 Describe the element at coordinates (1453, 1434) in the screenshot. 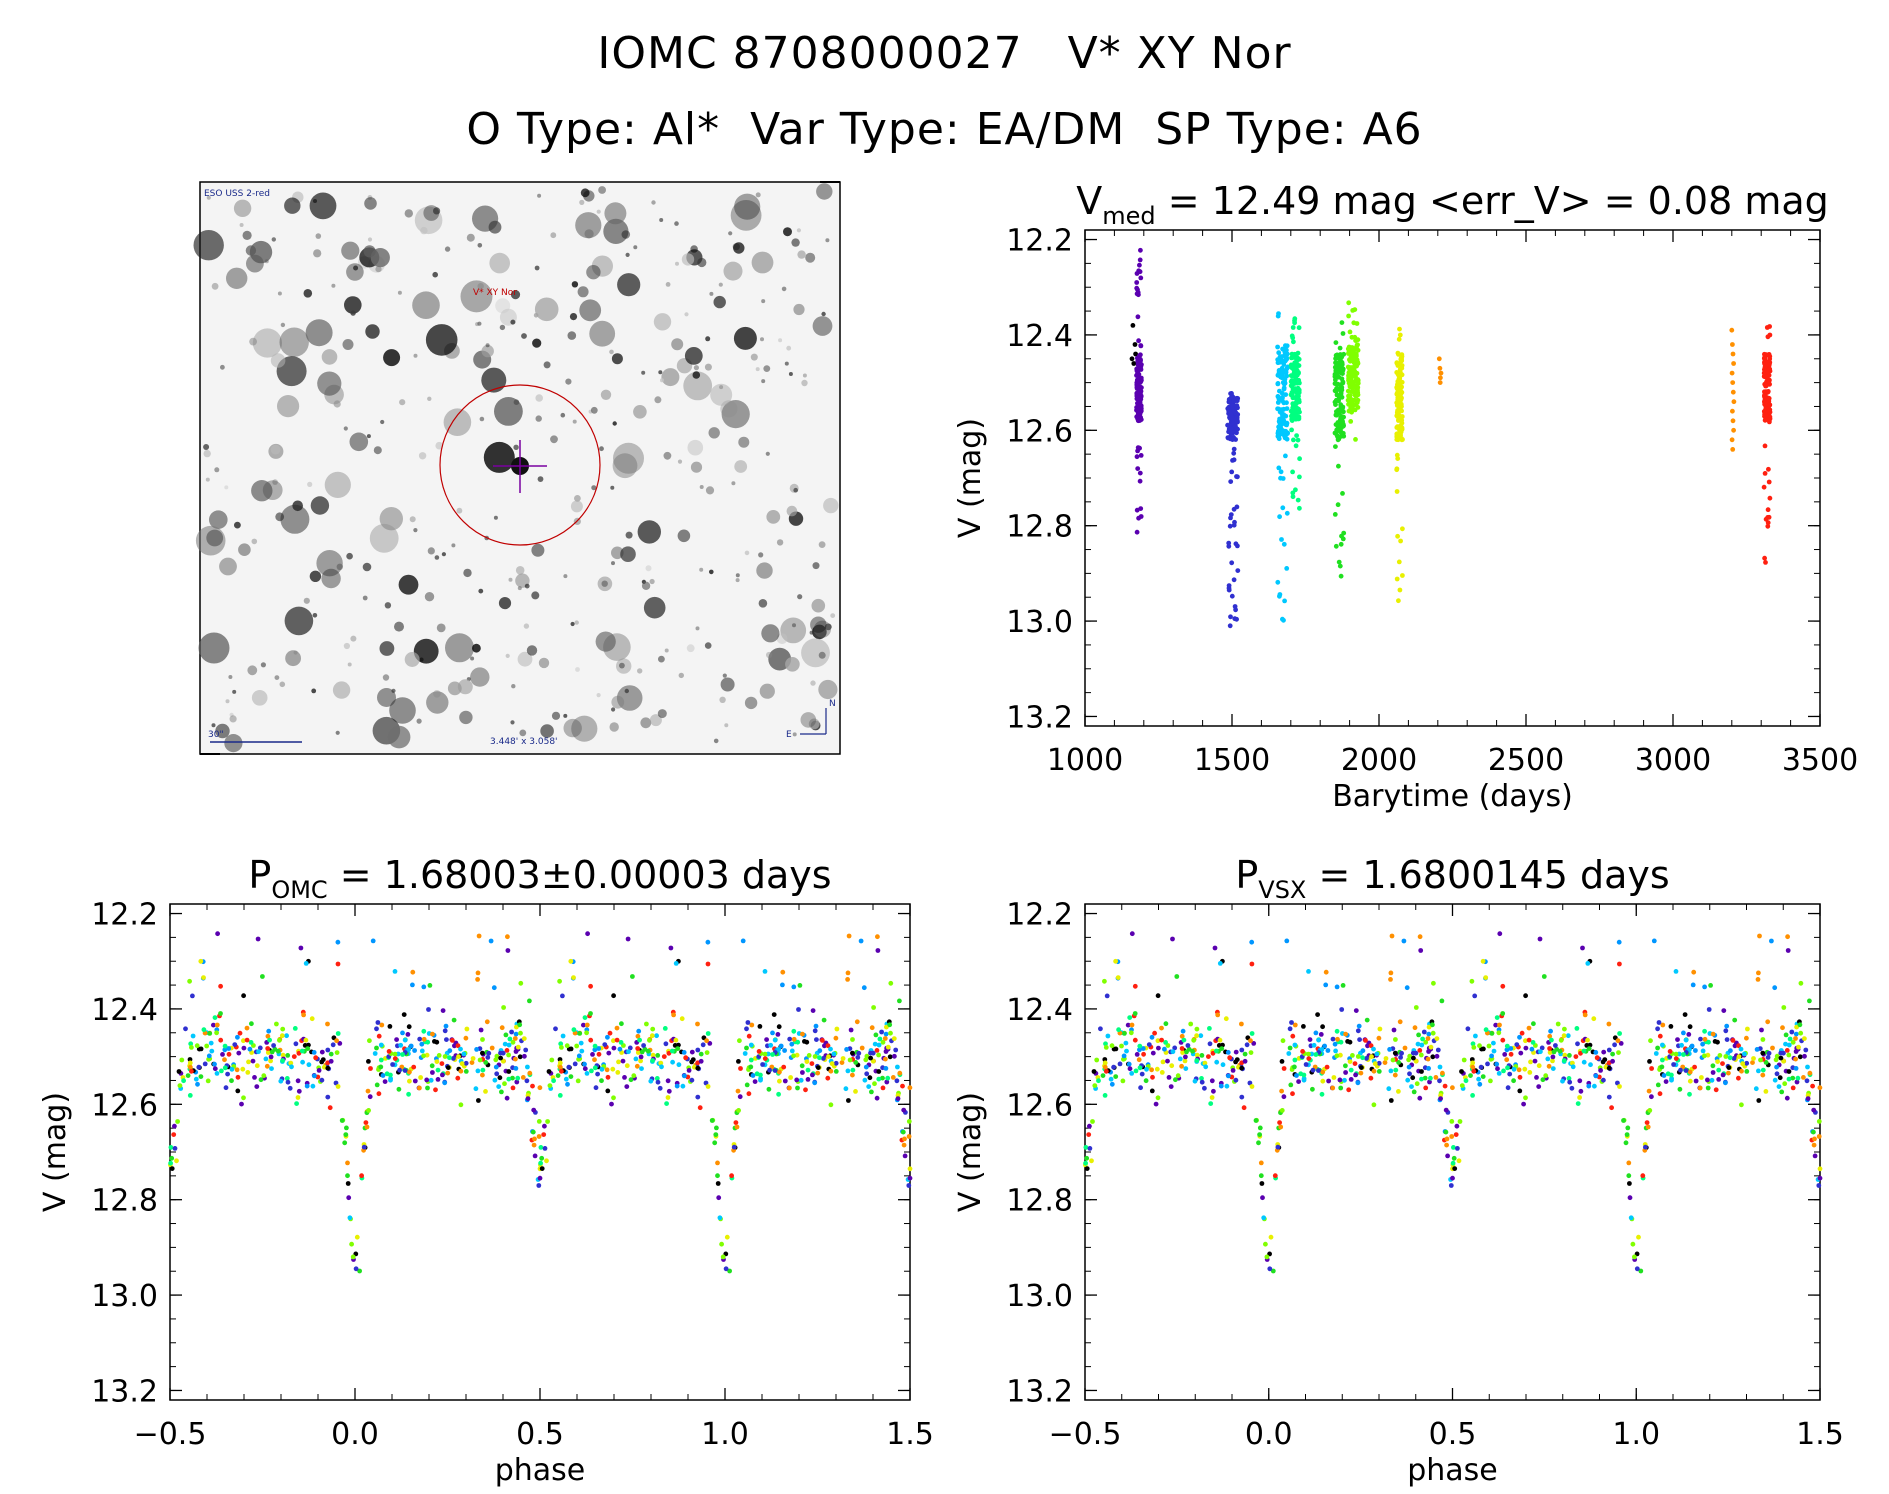

I see `x-tick-label: 0.5` at that location.